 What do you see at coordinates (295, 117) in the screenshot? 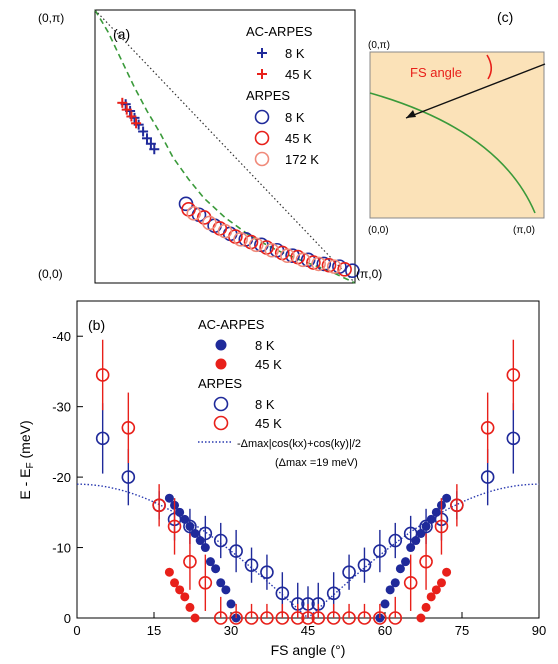
I see `panel-a-legend-label-4: 8 K` at bounding box center [295, 117].